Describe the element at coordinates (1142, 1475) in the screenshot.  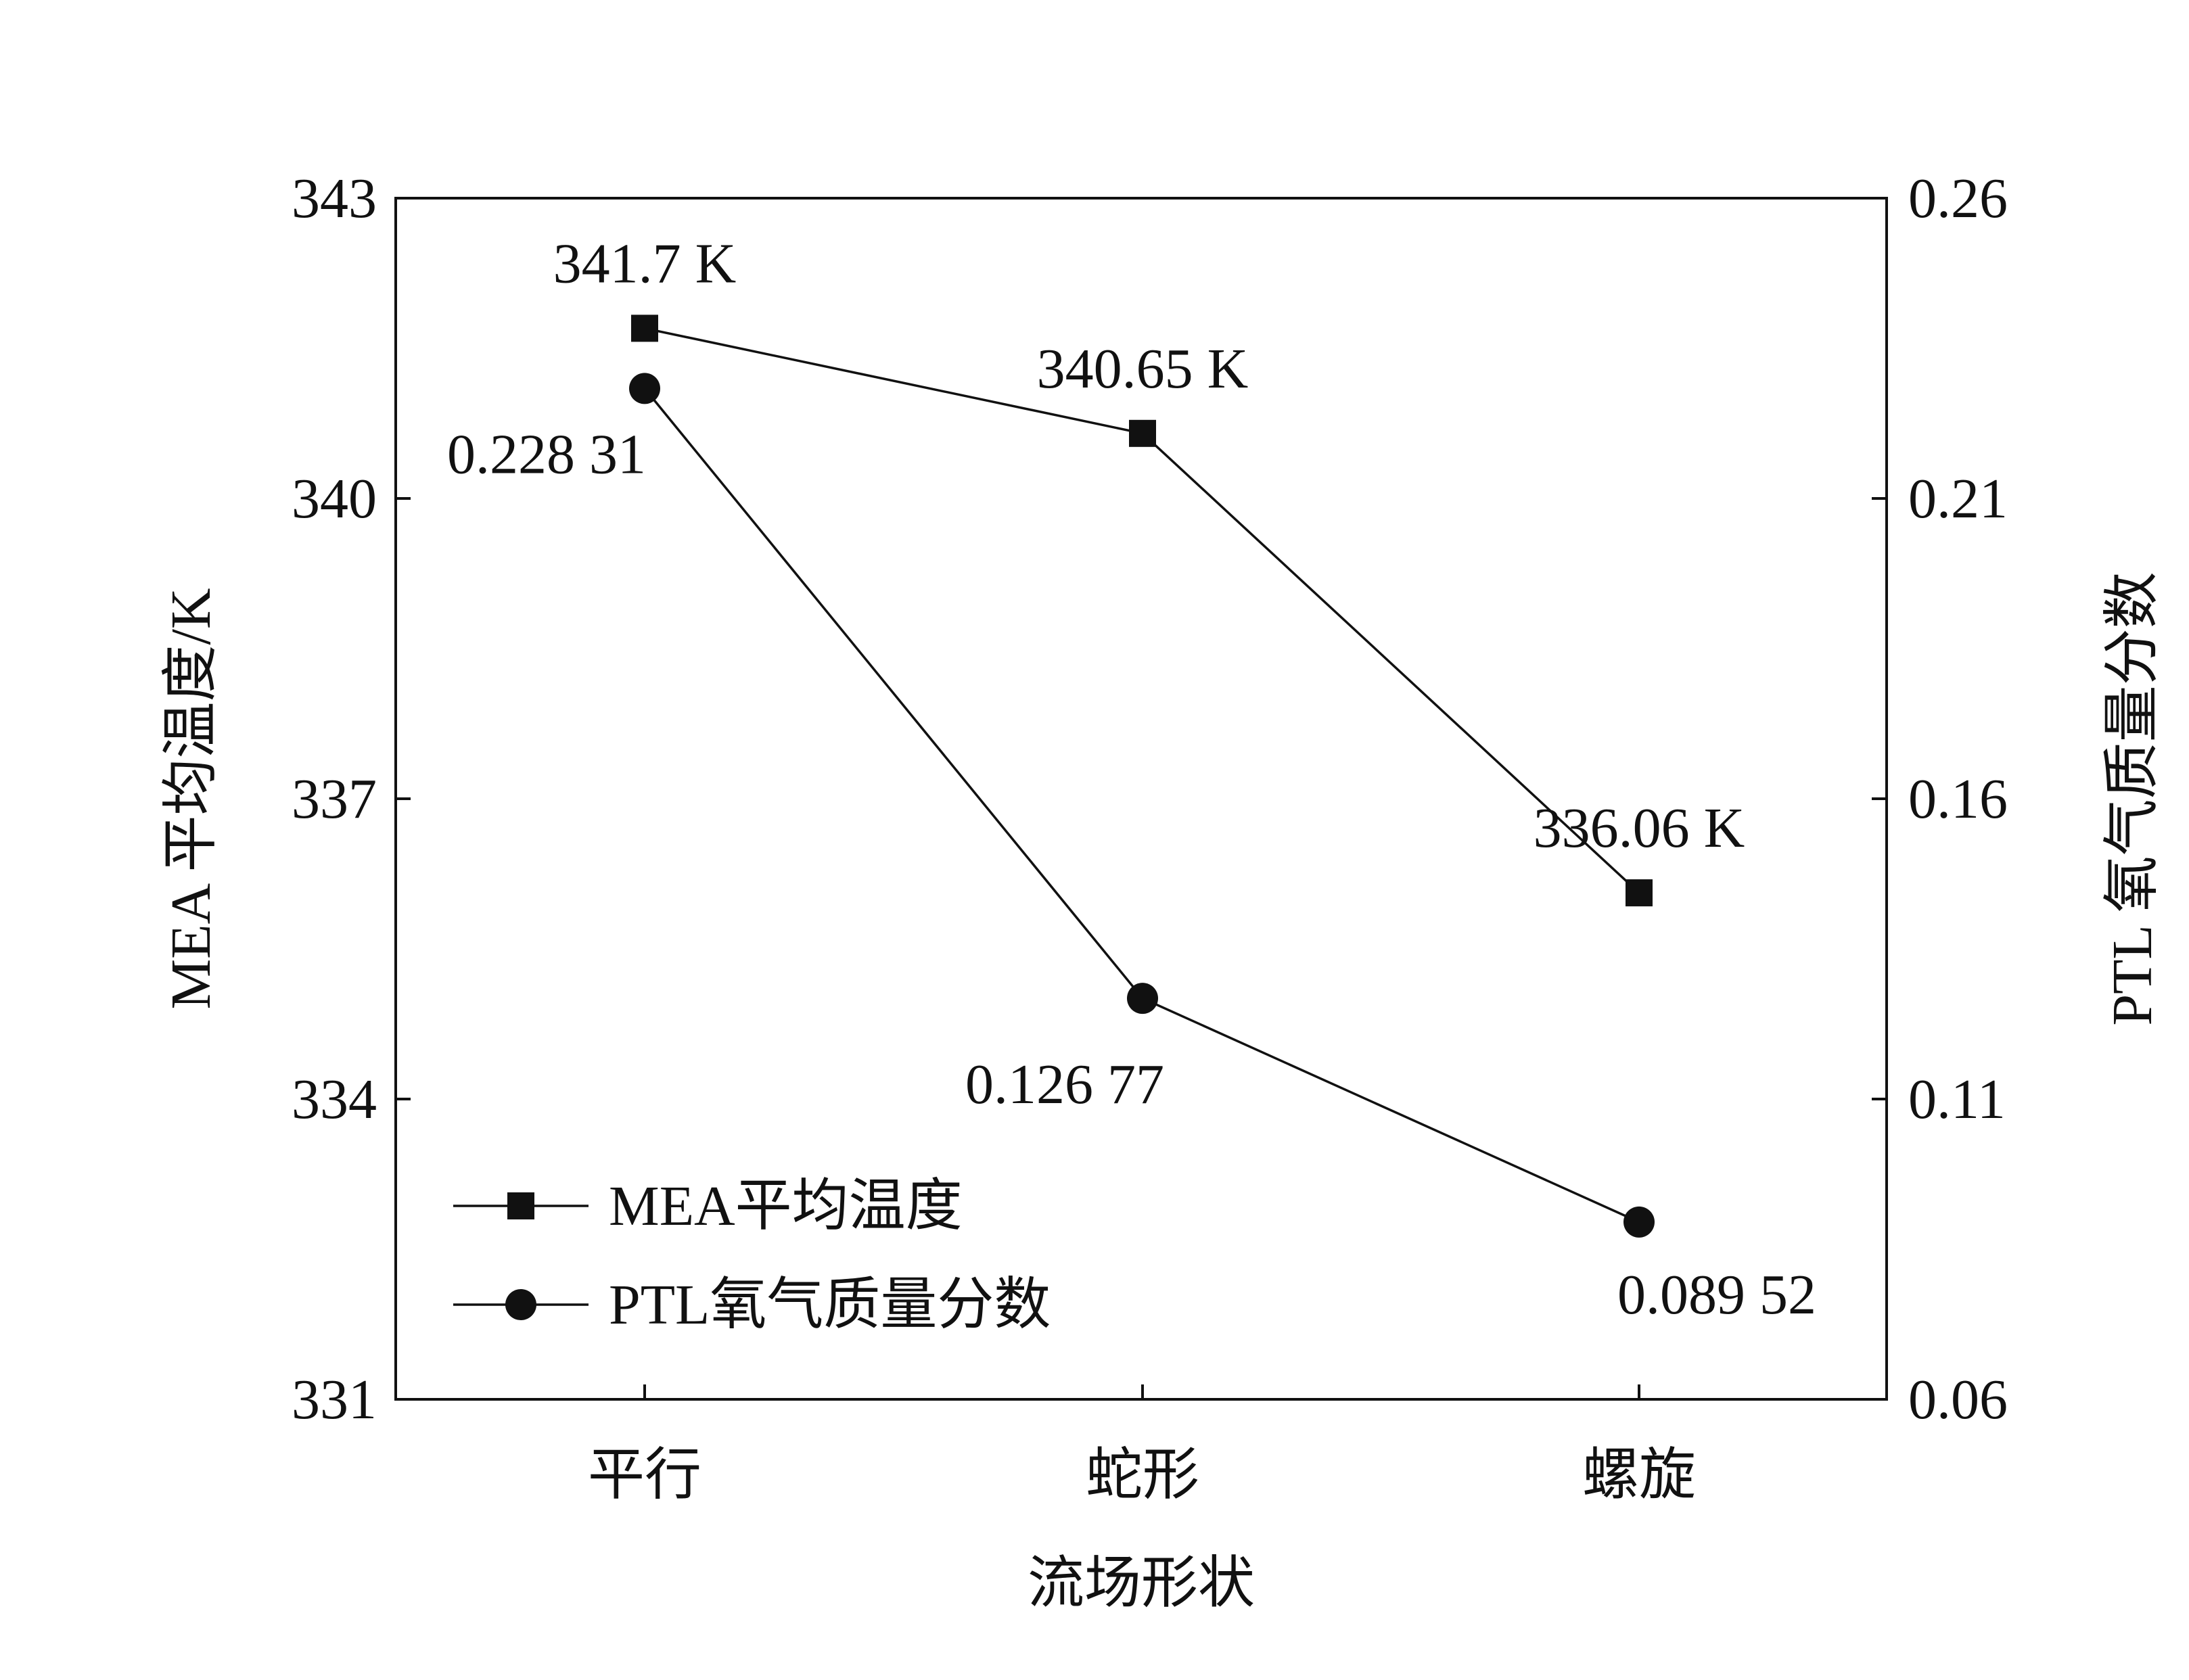
I see `x-tick-label: 蛇形` at that location.